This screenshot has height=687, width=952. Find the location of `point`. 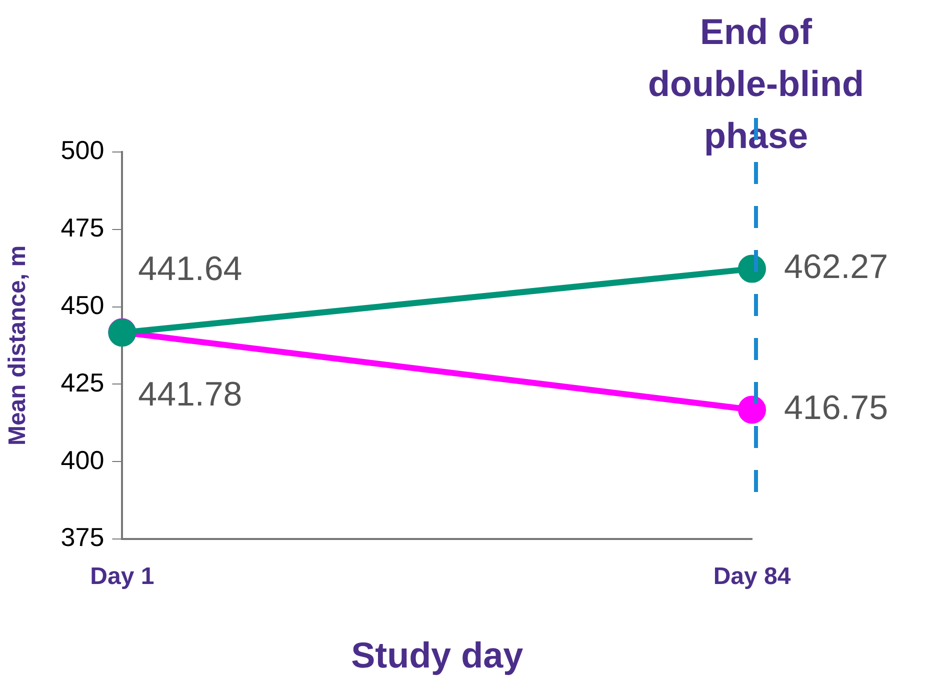

point is located at coordinates (752, 410).